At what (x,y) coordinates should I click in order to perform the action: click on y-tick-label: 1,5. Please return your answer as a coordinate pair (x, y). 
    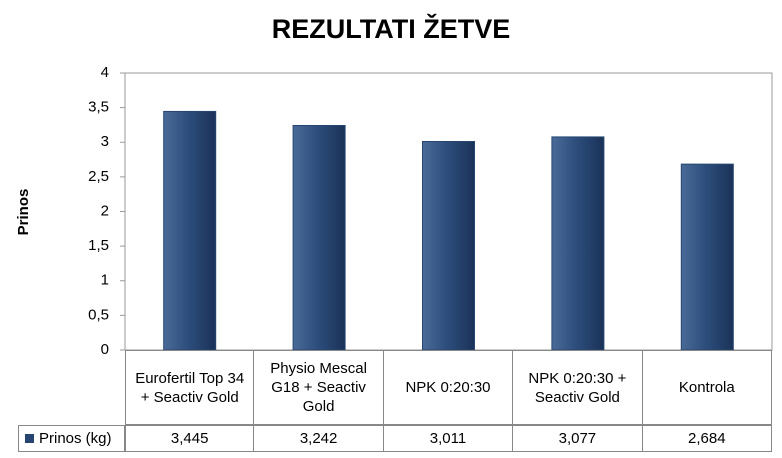
    Looking at the image, I should click on (98, 245).